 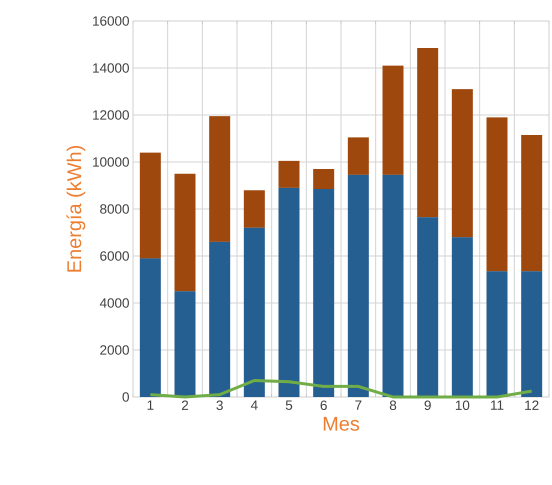 I want to click on x-tick-label: 2, so click(x=185, y=405).